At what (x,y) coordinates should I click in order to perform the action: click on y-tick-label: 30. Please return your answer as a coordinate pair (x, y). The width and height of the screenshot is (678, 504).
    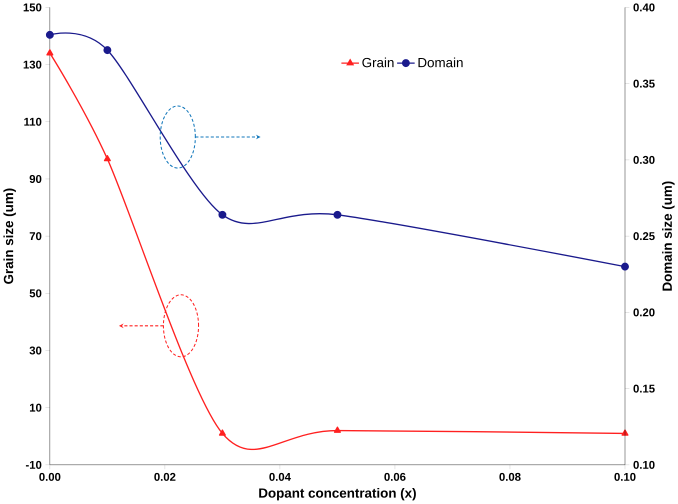
    Looking at the image, I should click on (36, 350).